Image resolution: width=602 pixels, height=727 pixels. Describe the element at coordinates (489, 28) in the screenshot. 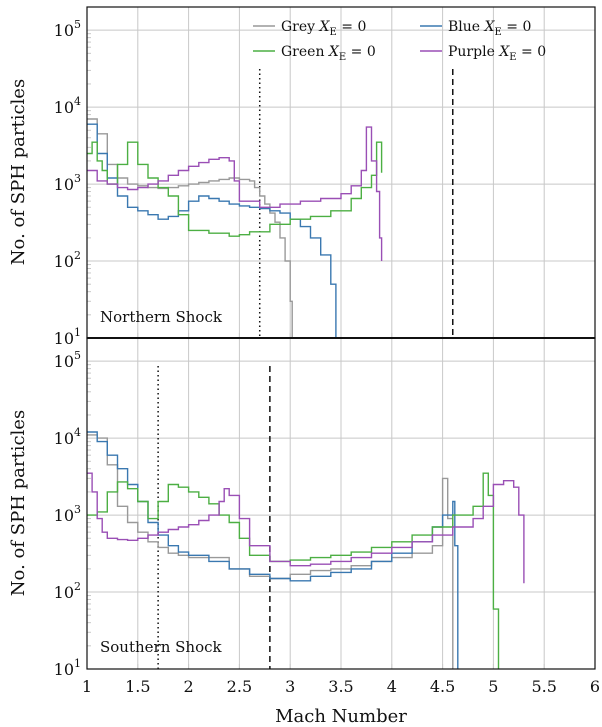

I see `legend-entry: Blue XE = 0` at that location.